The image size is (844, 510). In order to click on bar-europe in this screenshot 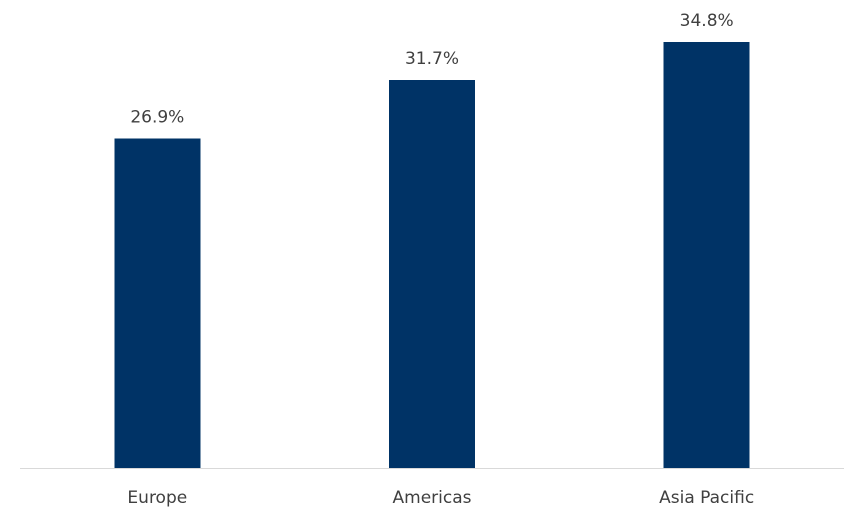, I will do `click(157, 303)`.